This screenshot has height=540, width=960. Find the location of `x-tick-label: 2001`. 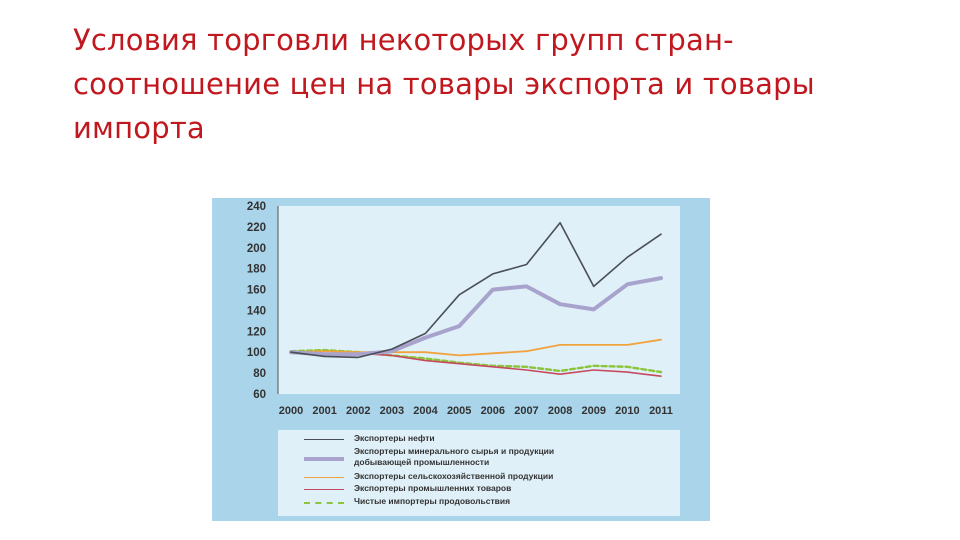

x-tick-label: 2001 is located at coordinates (324, 411).